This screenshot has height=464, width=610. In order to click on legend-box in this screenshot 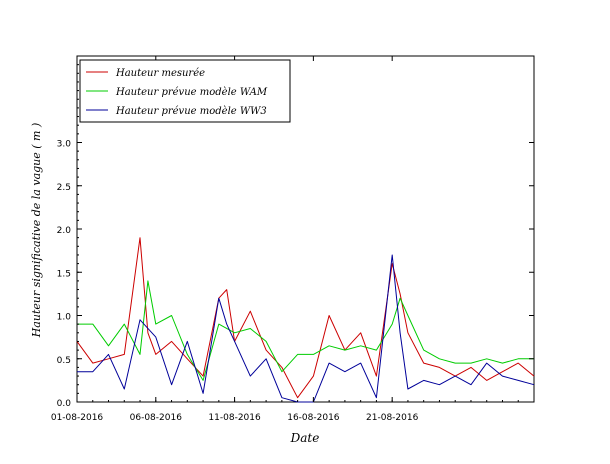, I will do `click(185, 91)`.